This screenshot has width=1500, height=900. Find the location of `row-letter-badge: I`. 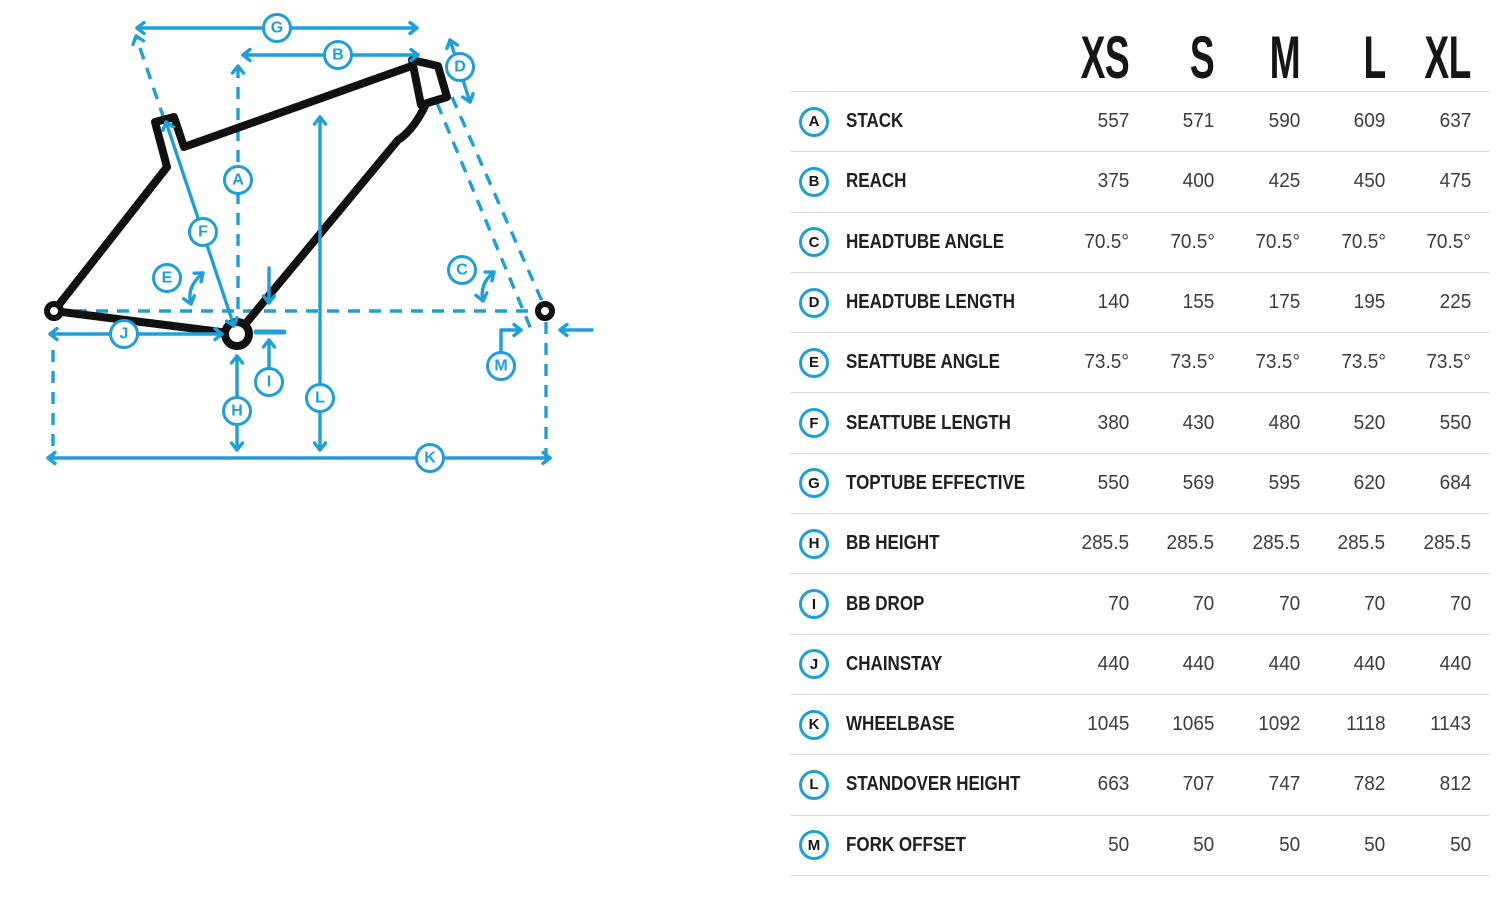

row-letter-badge: I is located at coordinates (814, 604).